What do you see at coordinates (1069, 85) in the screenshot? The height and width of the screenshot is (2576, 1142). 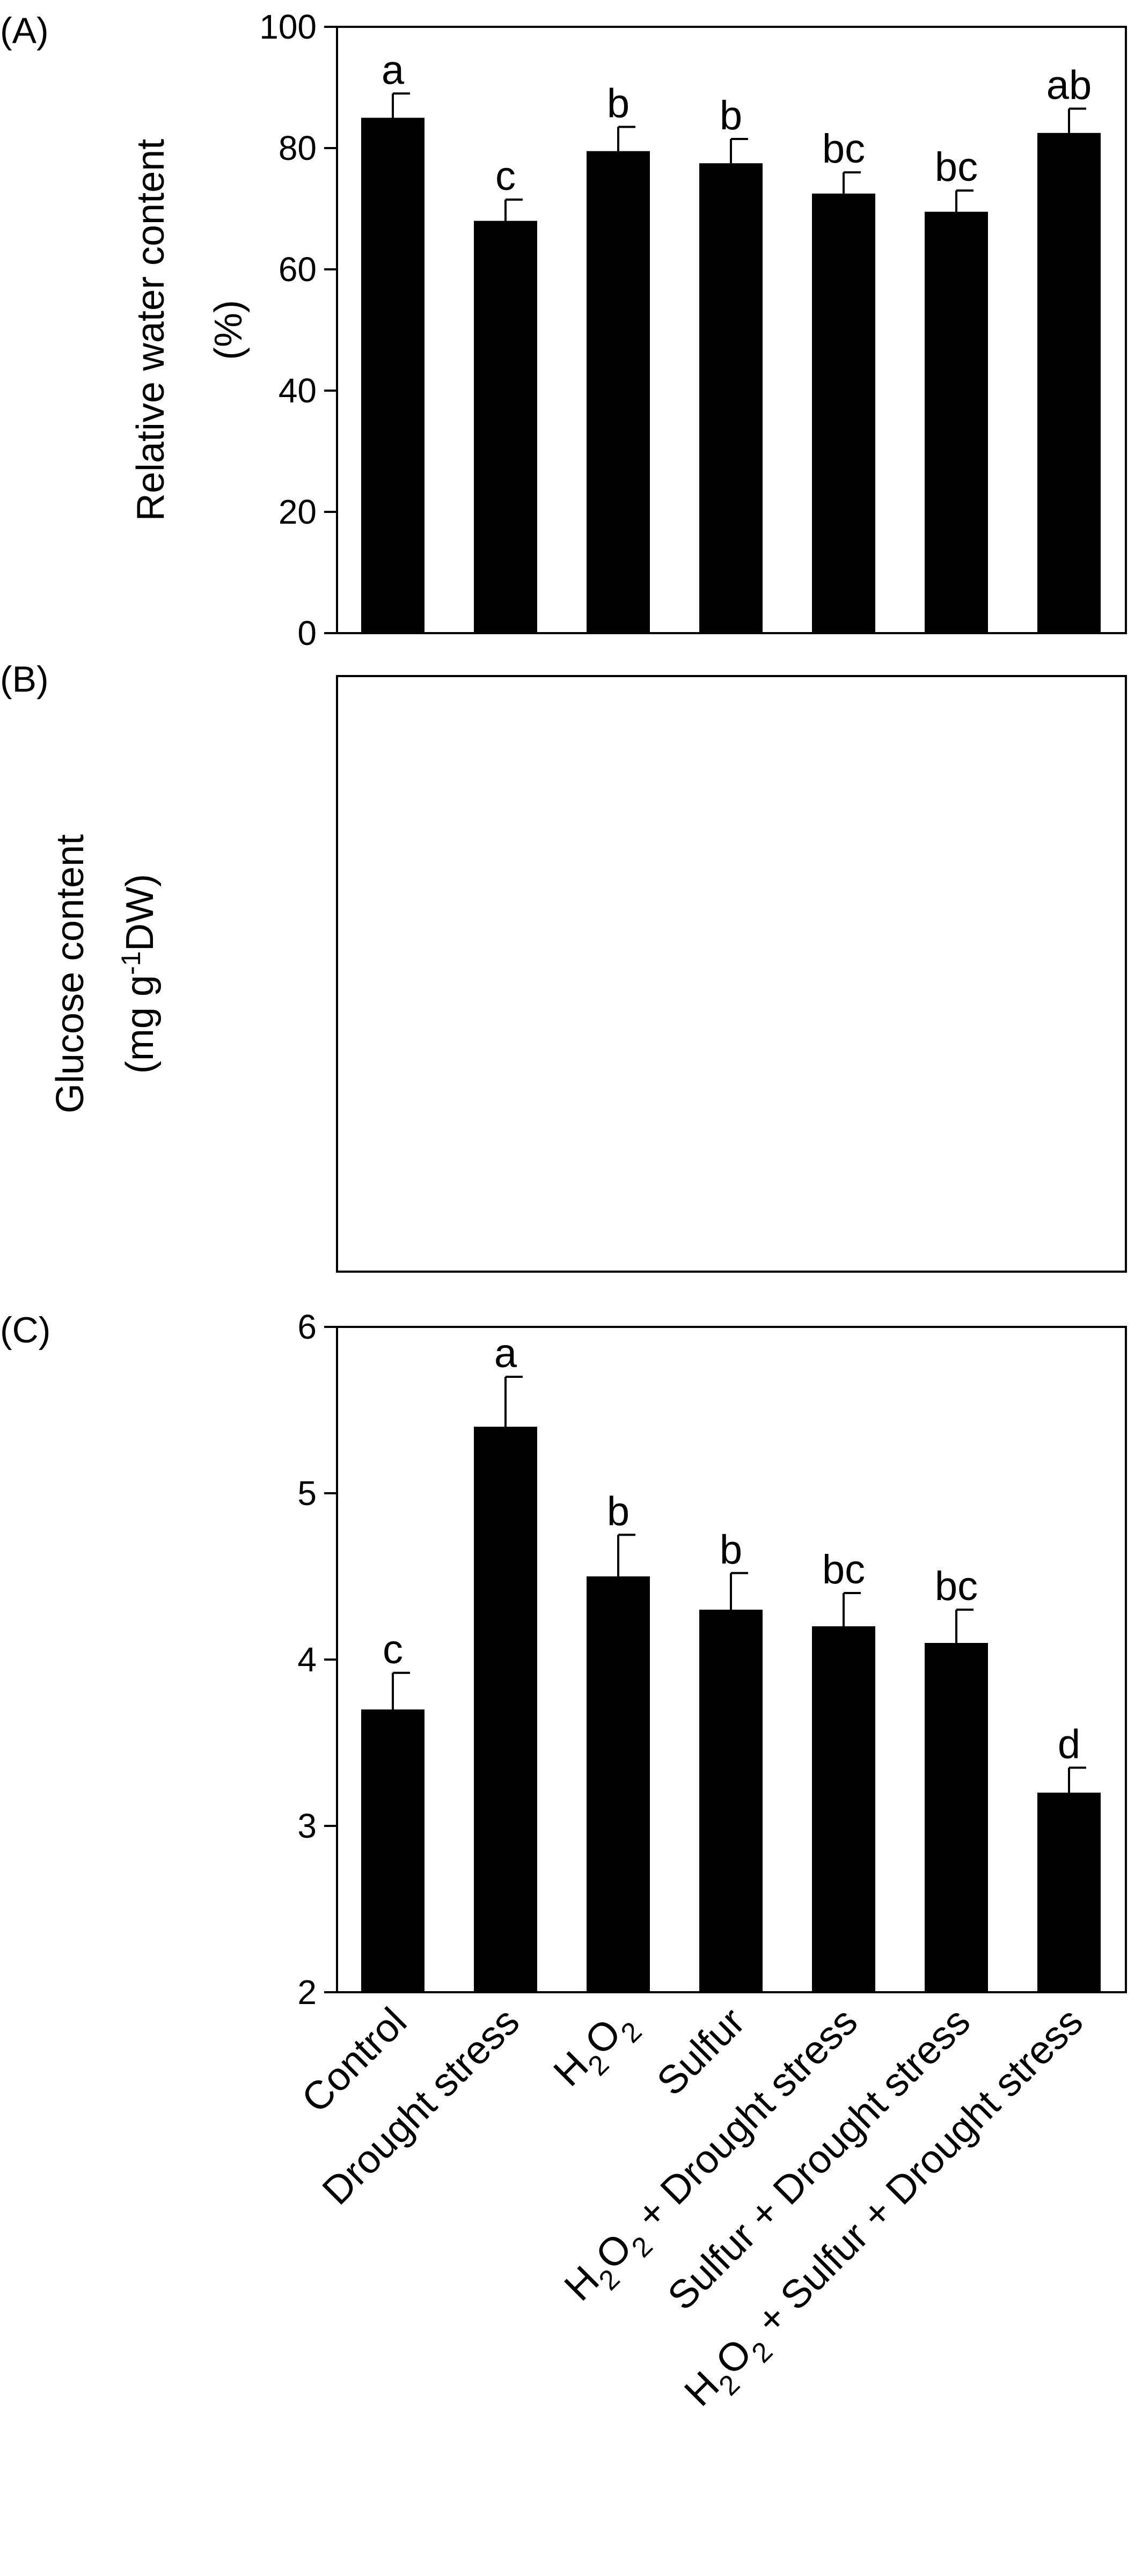 I see `significance-letter: ab` at bounding box center [1069, 85].